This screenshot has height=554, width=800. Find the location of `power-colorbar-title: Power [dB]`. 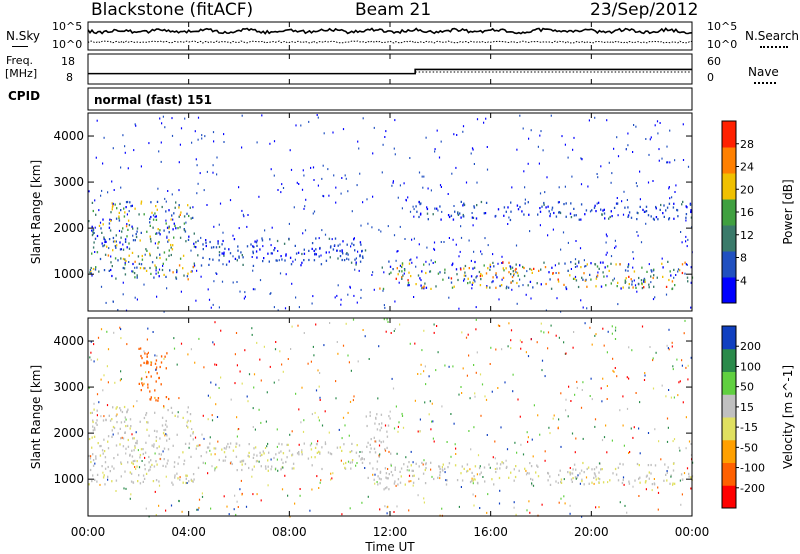

power-colorbar-title: Power [dB] is located at coordinates (788, 211).